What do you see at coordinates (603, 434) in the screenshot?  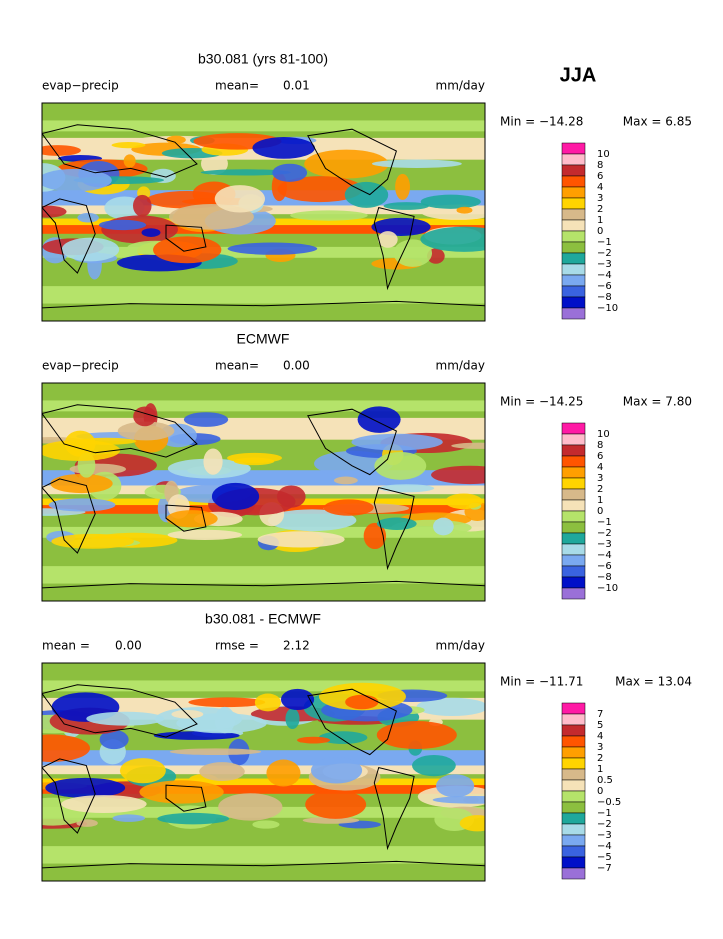 I see `legend-level: 10` at bounding box center [603, 434].